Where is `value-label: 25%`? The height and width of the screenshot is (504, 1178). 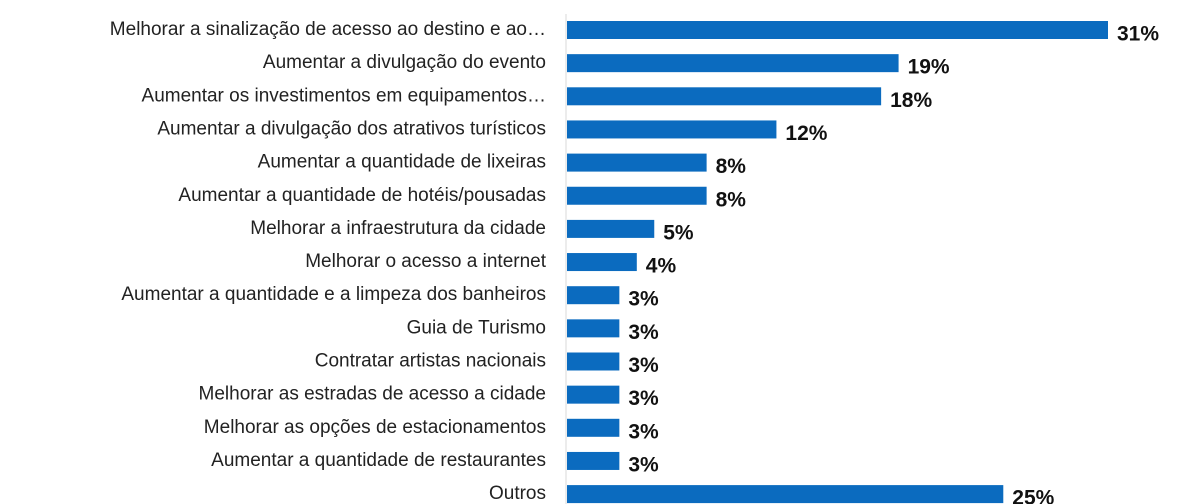
value-label: 25% is located at coordinates (1033, 495).